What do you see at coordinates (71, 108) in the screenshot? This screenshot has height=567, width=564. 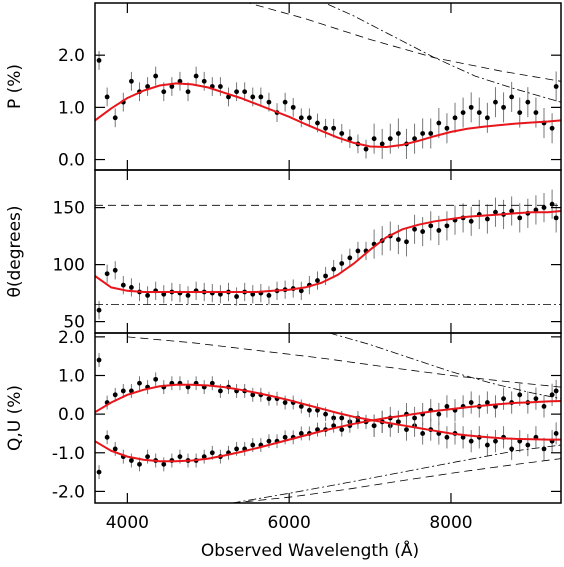 I see `y-tick-label: 1.0` at bounding box center [71, 108].